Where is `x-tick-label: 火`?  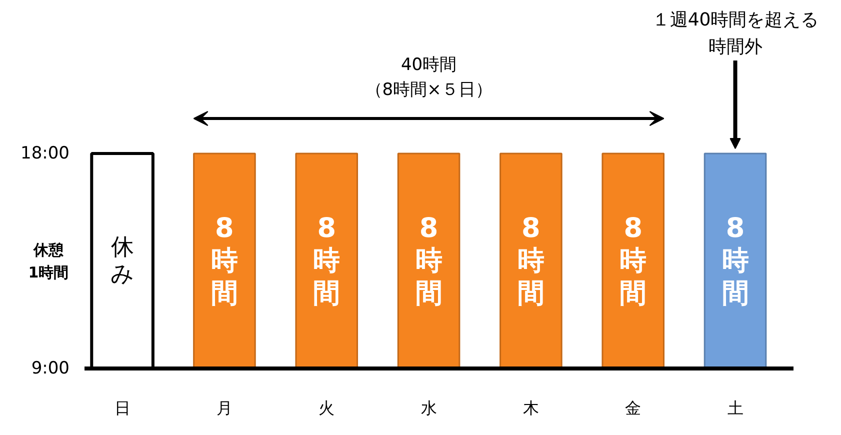 x-tick-label: 火 is located at coordinates (326, 408).